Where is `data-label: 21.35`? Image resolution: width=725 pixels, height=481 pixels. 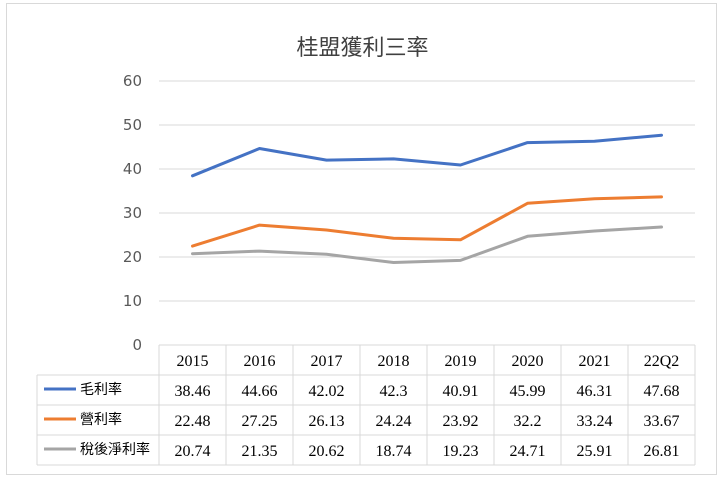
data-label: 21.35 is located at coordinates (260, 451).